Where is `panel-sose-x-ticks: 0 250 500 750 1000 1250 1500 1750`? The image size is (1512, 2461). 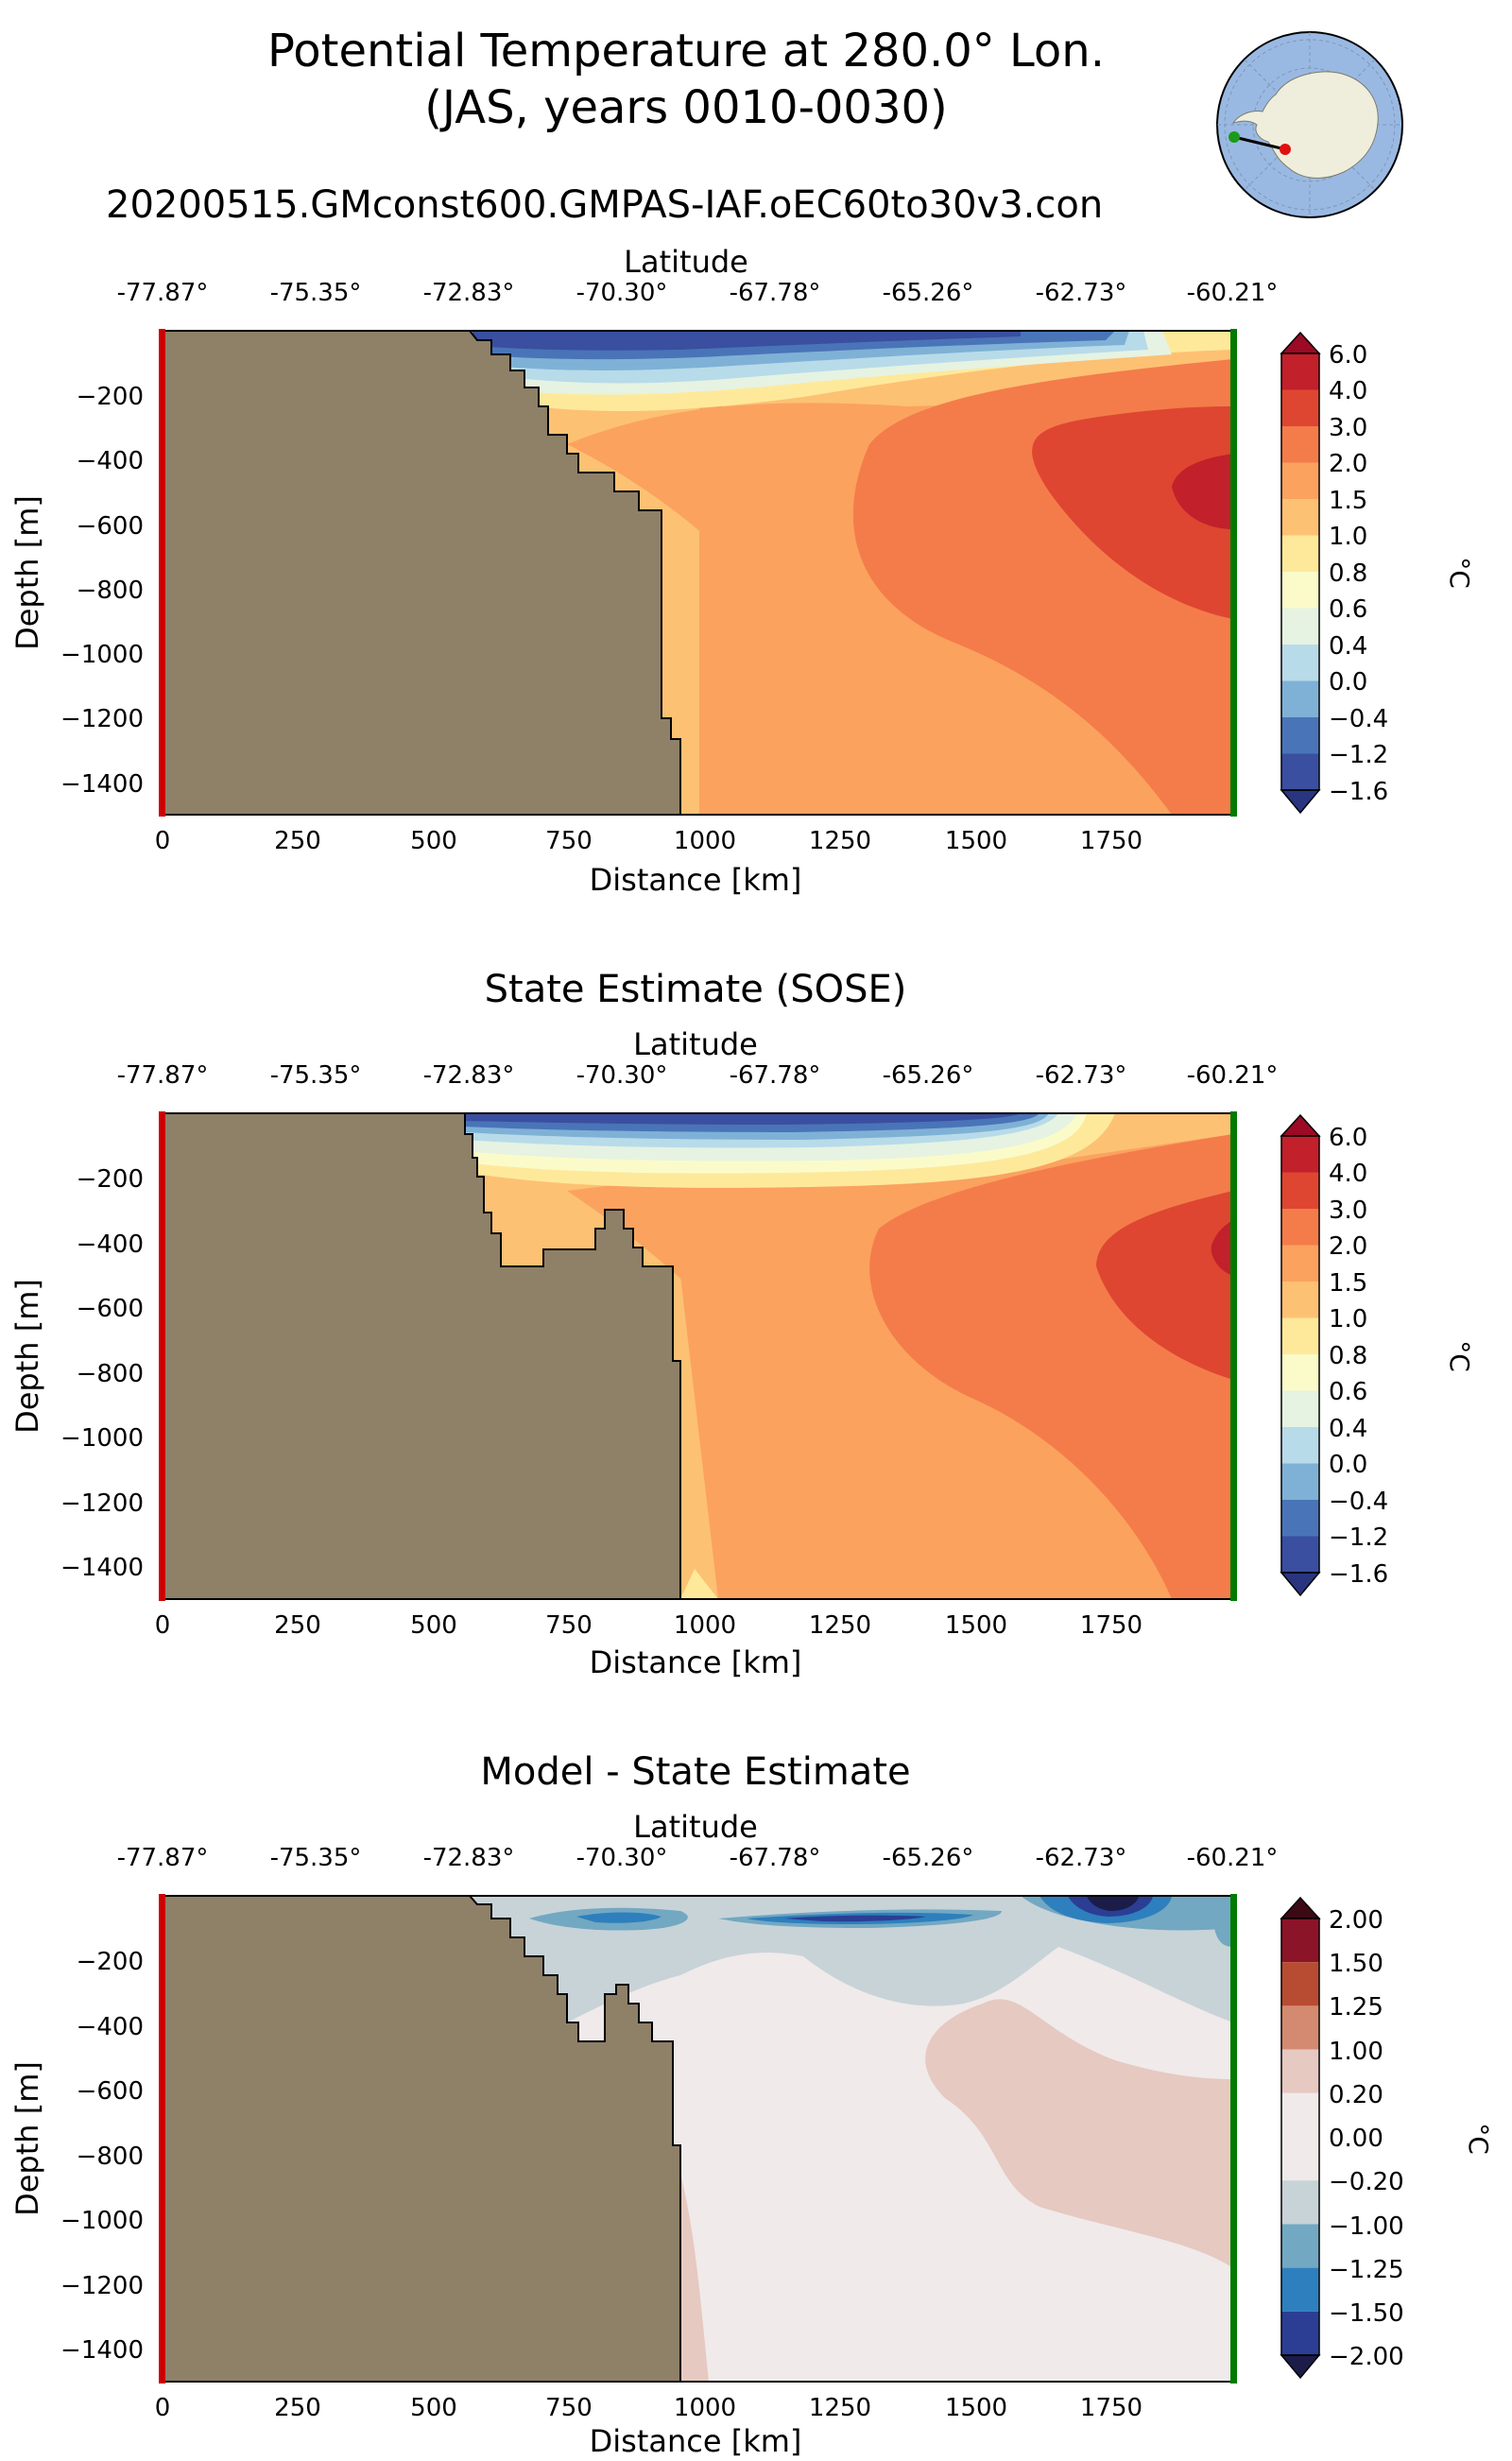
panel-sose-x-ticks: 0 250 500 750 1000 1250 1500 1750 is located at coordinates (649, 1625).